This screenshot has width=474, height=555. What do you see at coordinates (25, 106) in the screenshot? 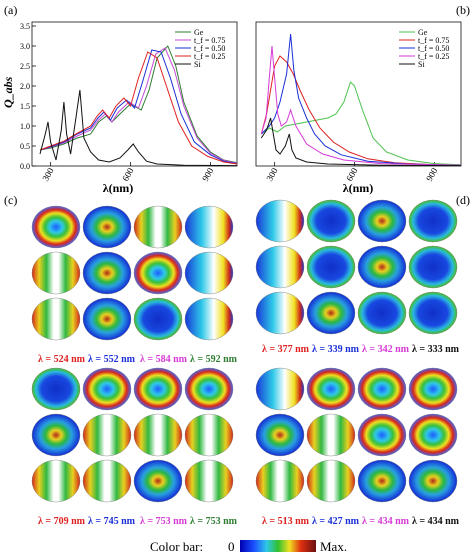
I see `y-tick-label: 1.5` at bounding box center [25, 106].